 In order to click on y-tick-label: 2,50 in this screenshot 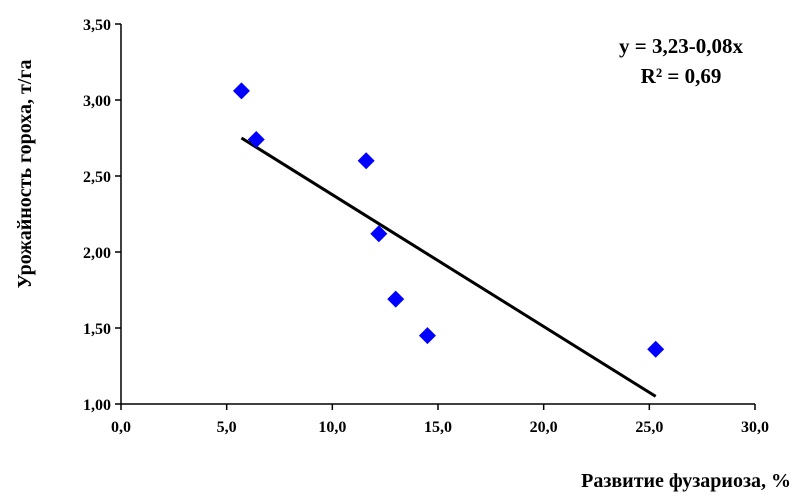, I will do `click(97, 177)`.